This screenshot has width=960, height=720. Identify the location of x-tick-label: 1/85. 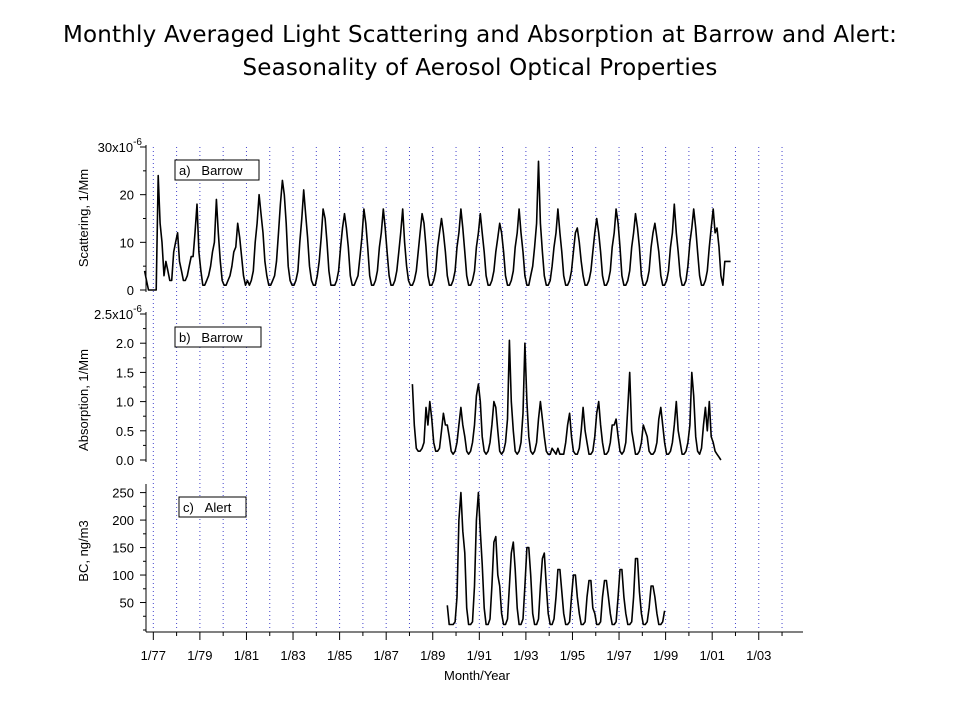
(339, 655).